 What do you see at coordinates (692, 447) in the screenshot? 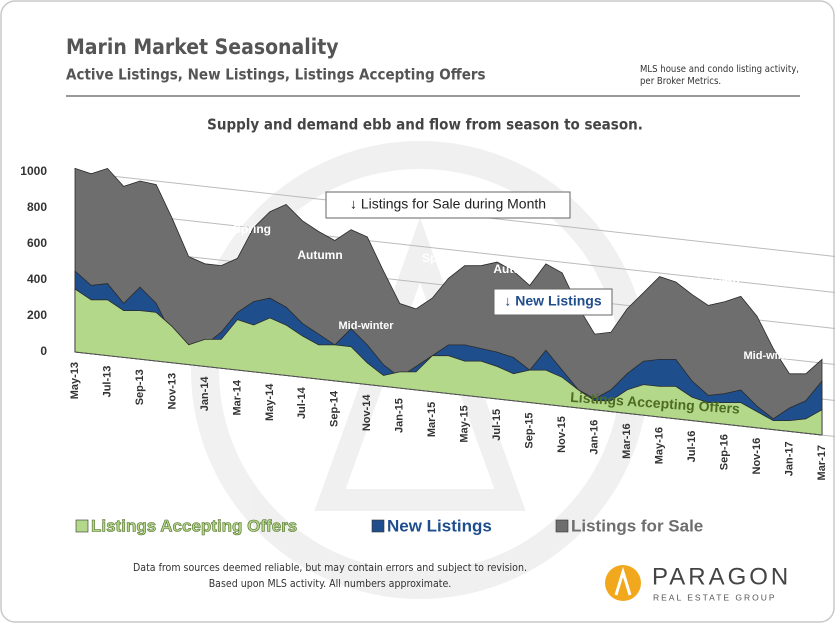
I see `x-tick-label: Jul-16` at bounding box center [692, 447].